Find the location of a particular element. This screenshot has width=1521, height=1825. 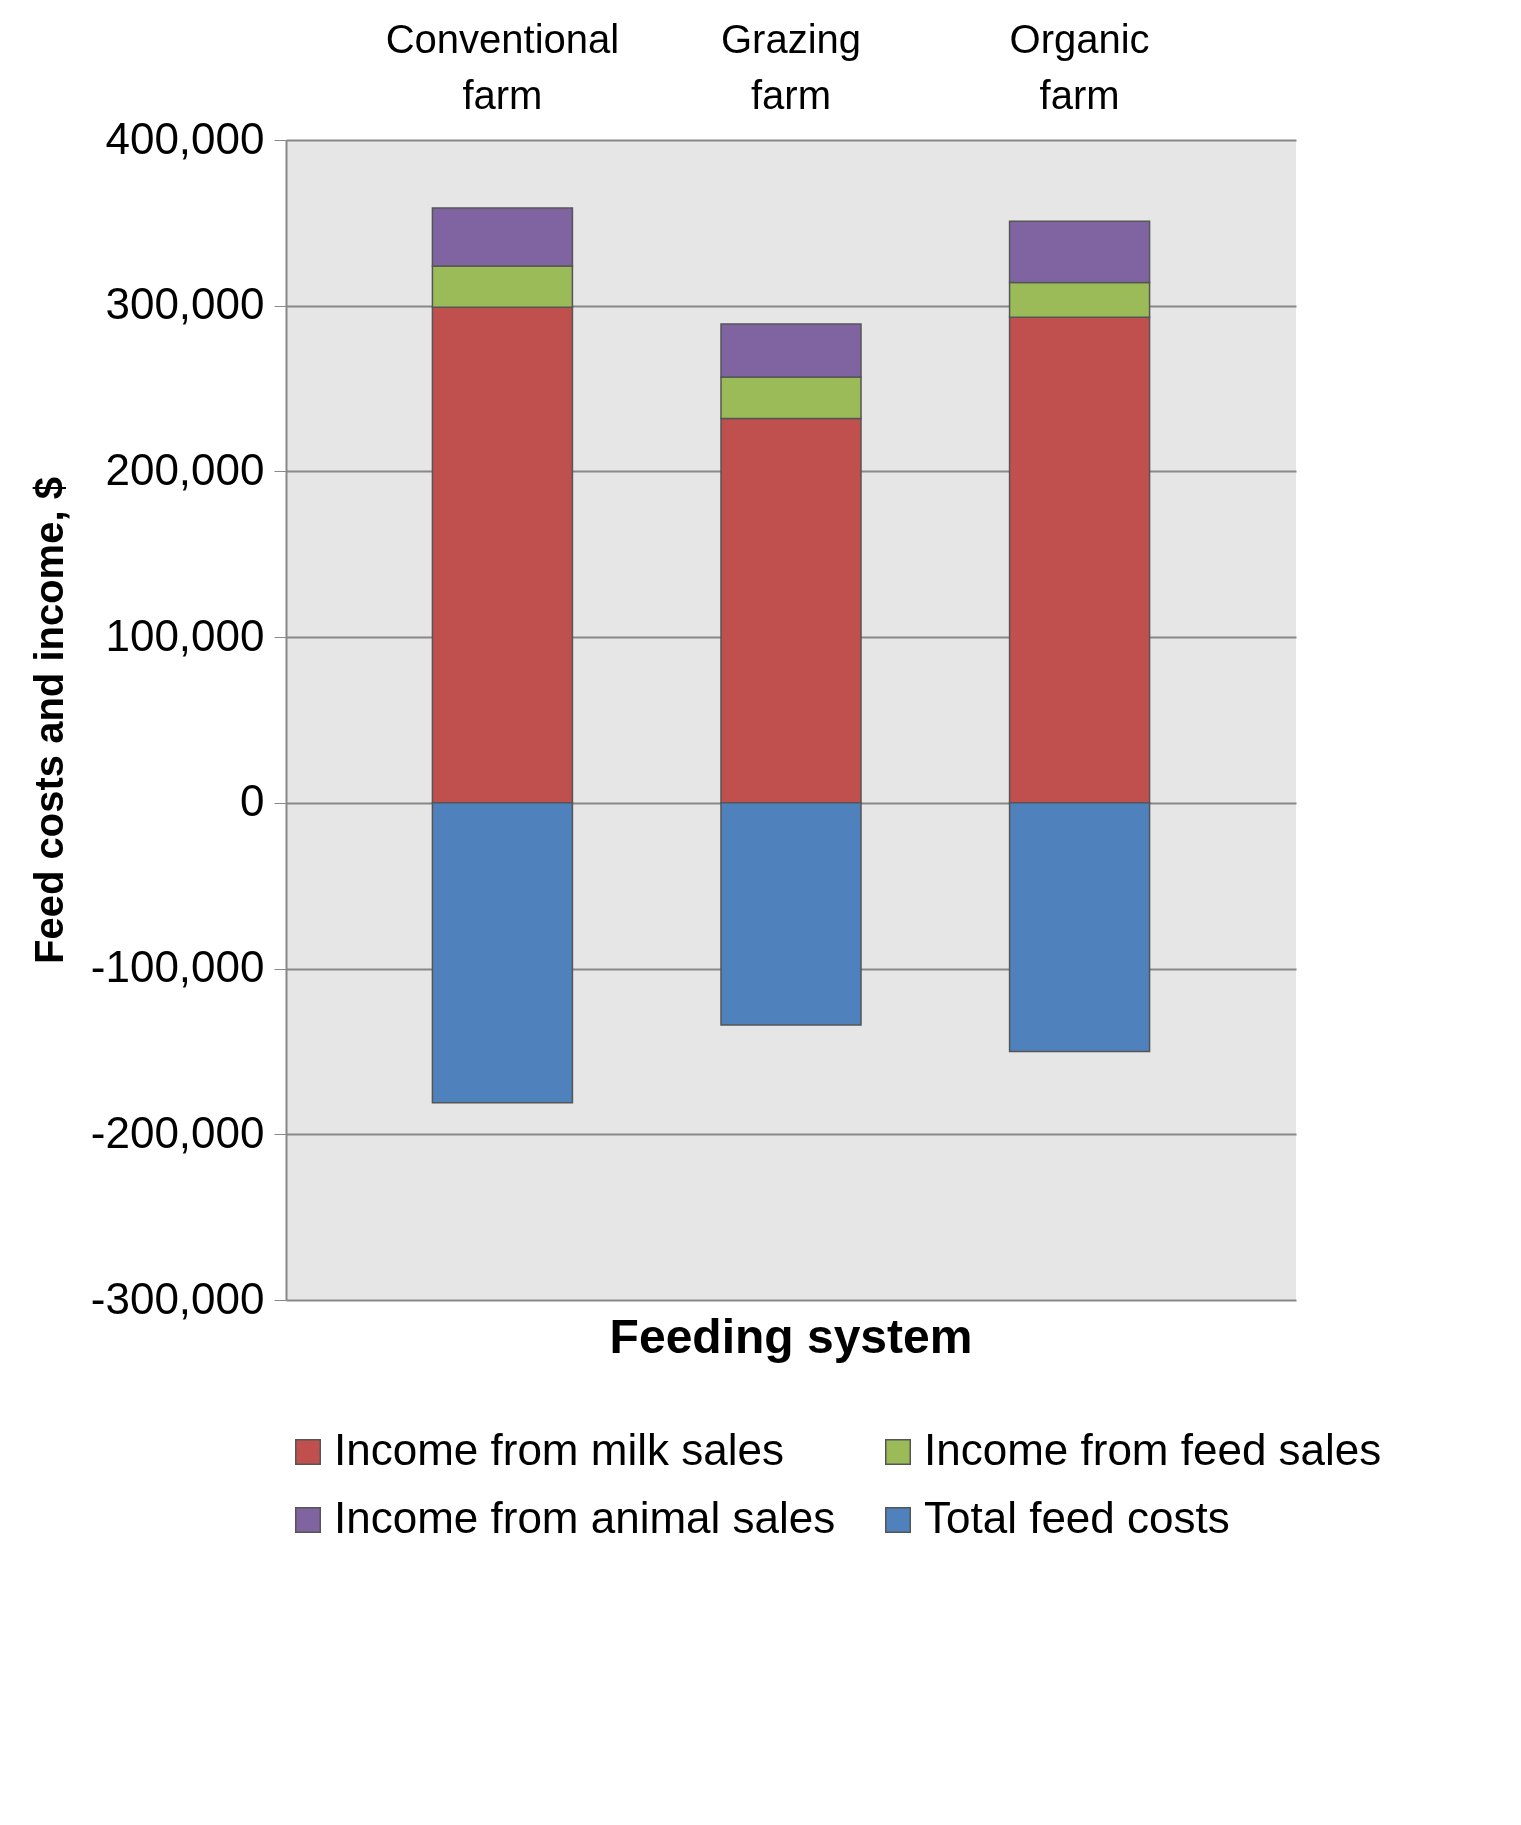

legend-label: Income from animal sales is located at coordinates (585, 1517).